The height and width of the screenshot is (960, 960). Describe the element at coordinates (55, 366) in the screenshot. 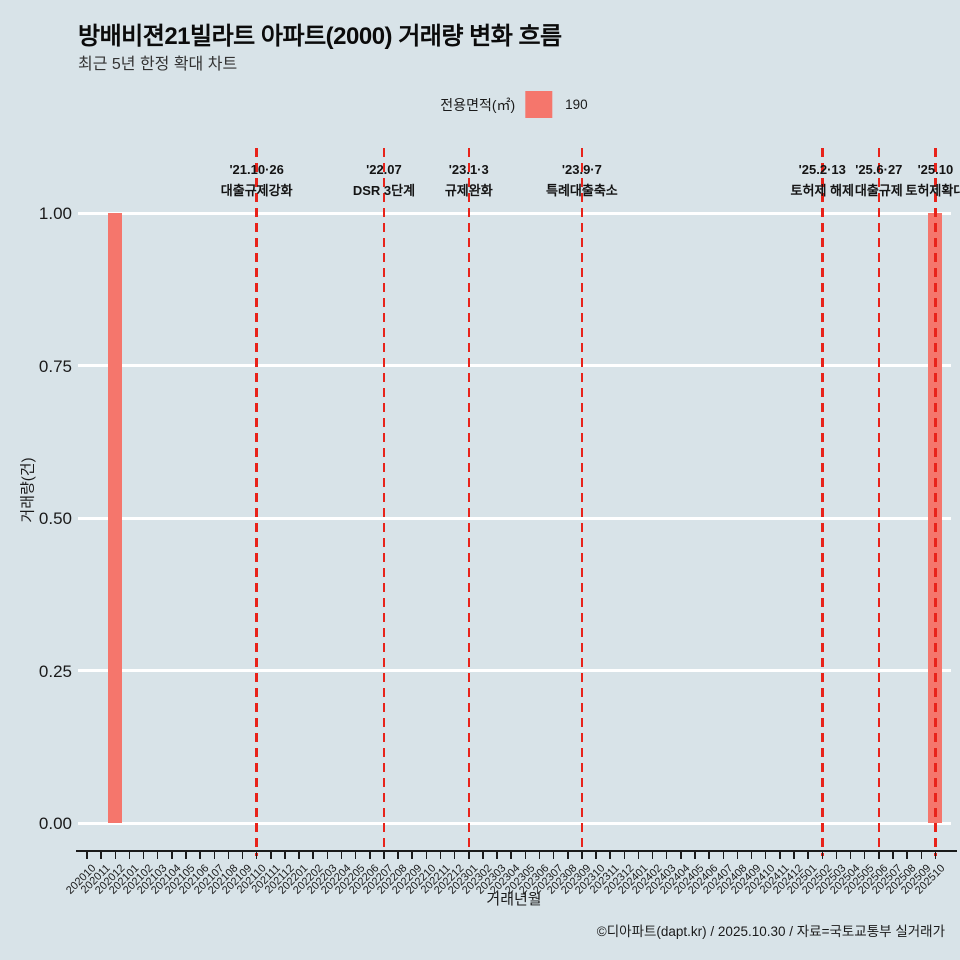

I see `y-tick-label: 0.75` at that location.